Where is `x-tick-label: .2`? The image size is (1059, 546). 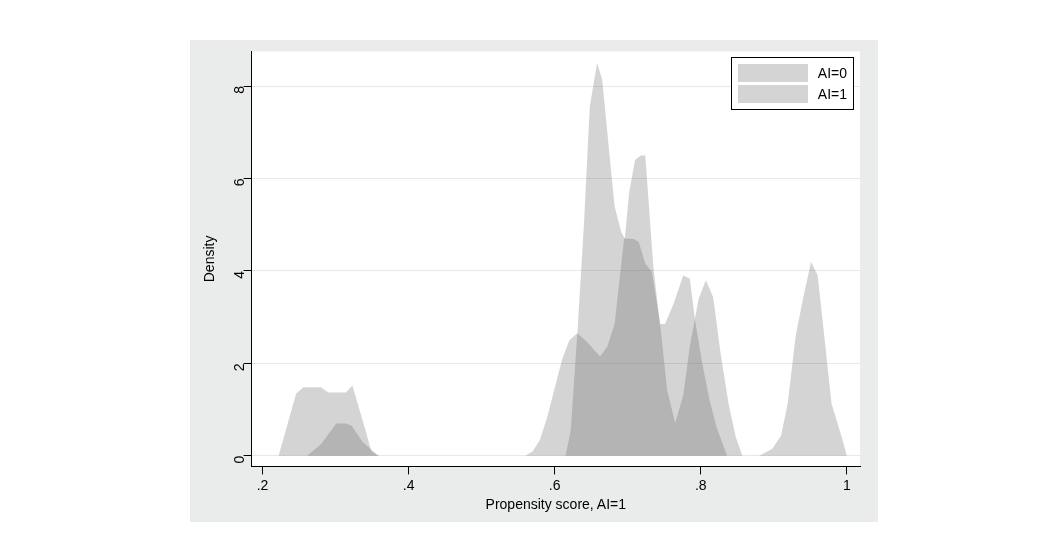
x-tick-label: .2 is located at coordinates (262, 484).